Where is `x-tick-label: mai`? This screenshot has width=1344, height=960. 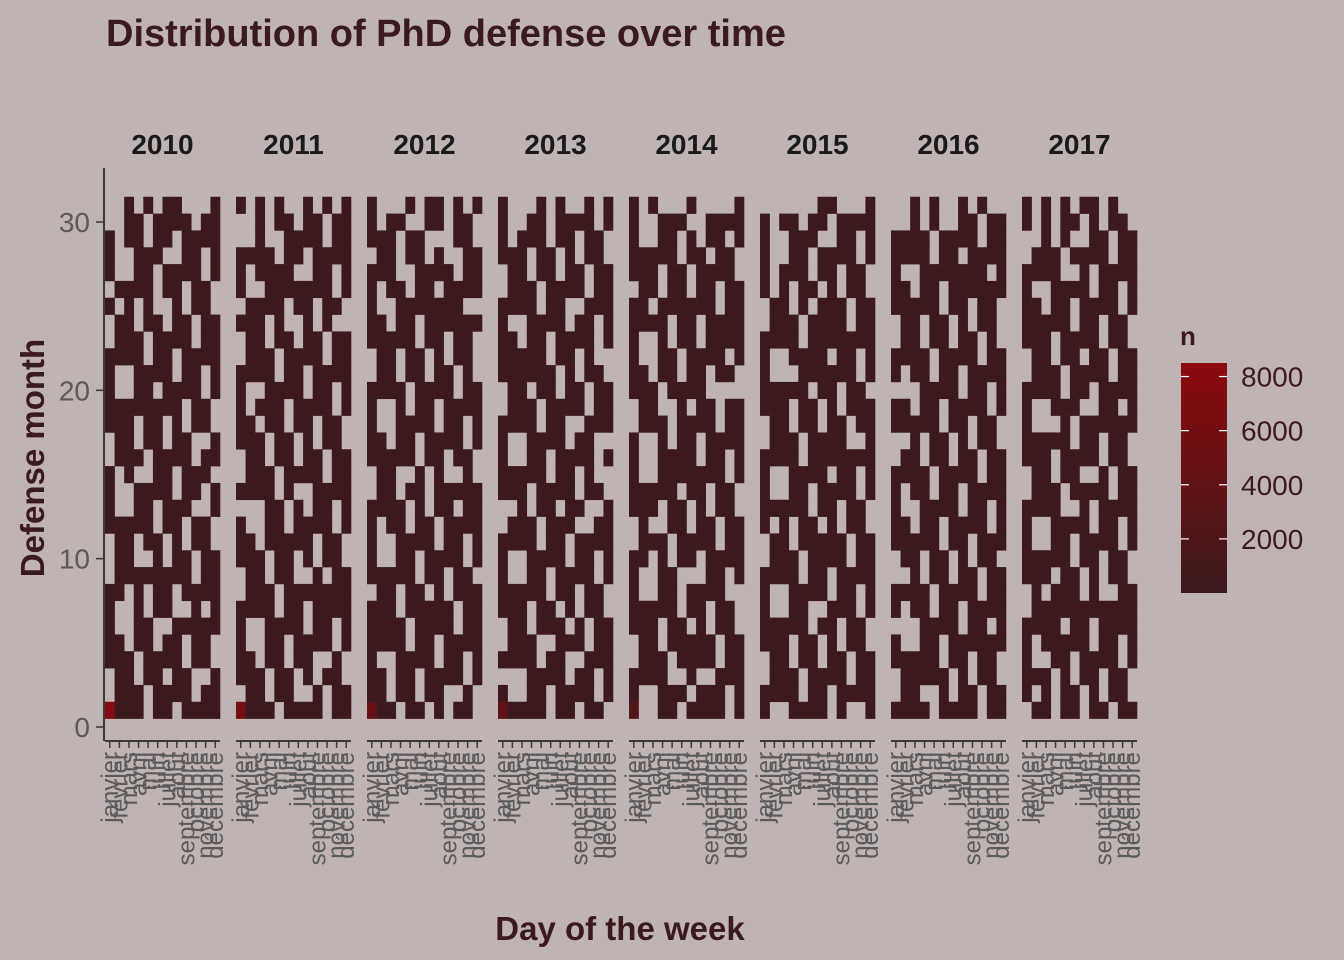 x-tick-label: mai is located at coordinates (541, 771).